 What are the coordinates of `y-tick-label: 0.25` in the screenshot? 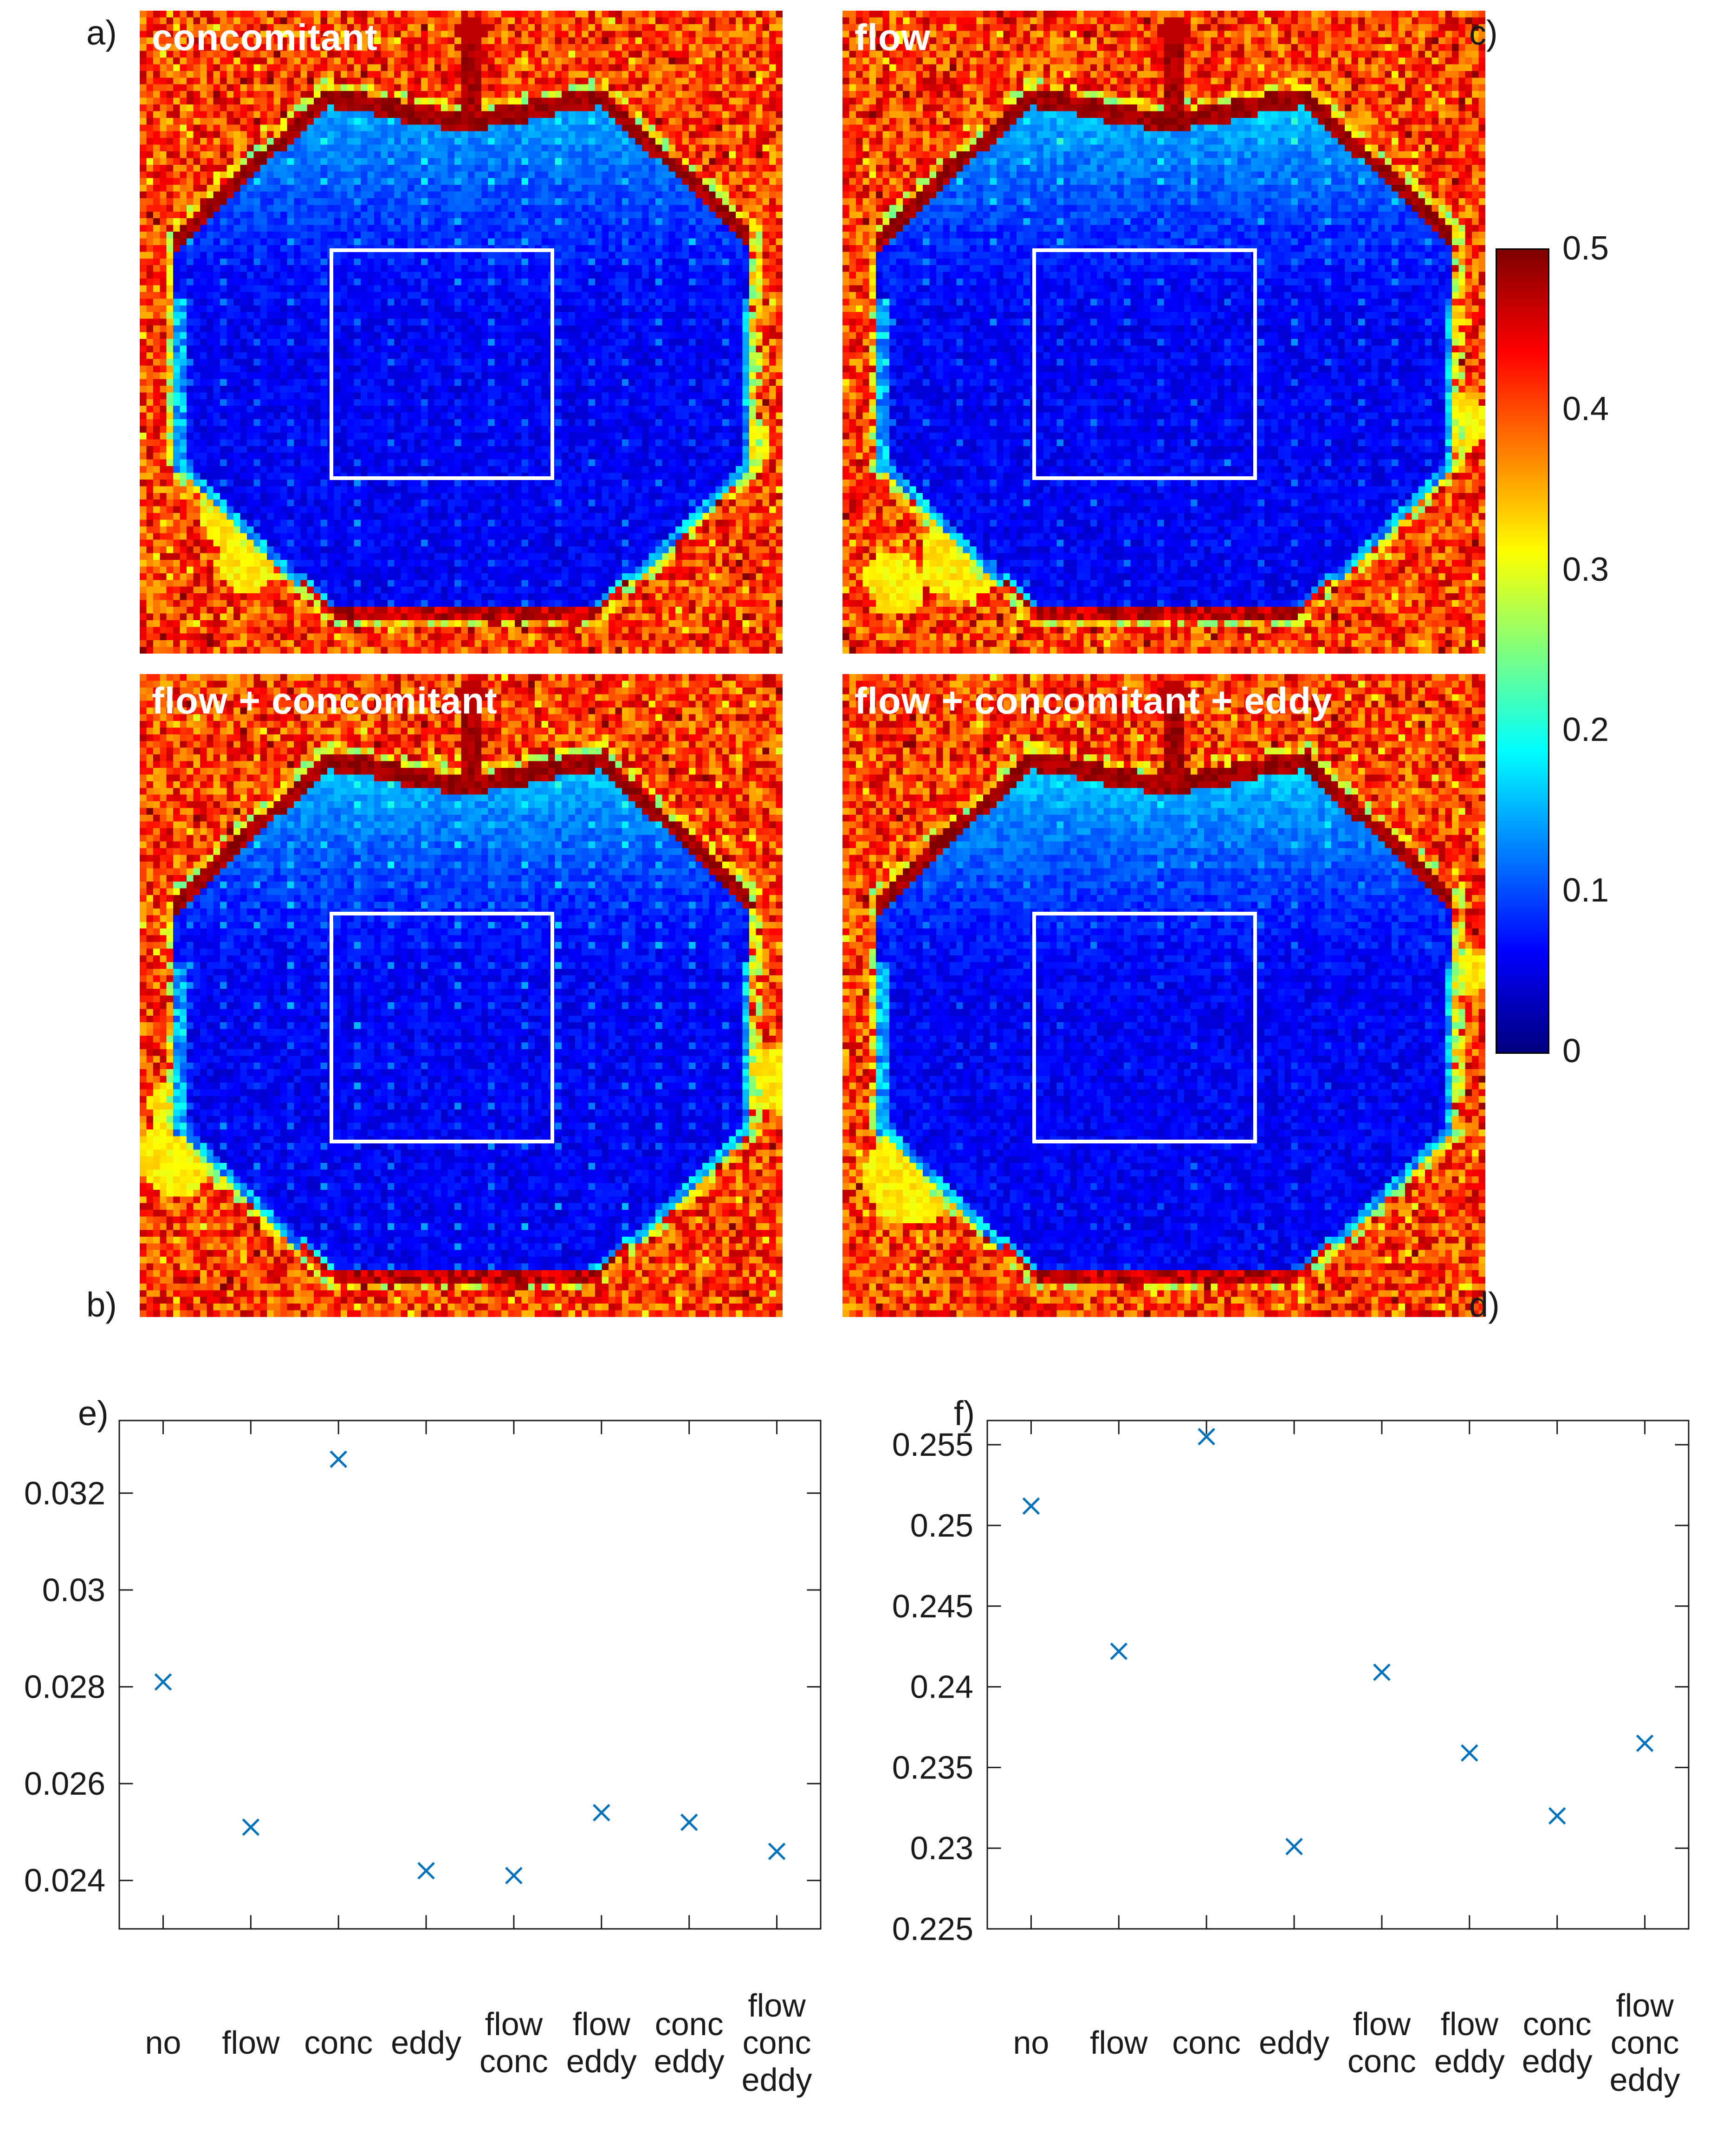 It's located at (942, 1525).